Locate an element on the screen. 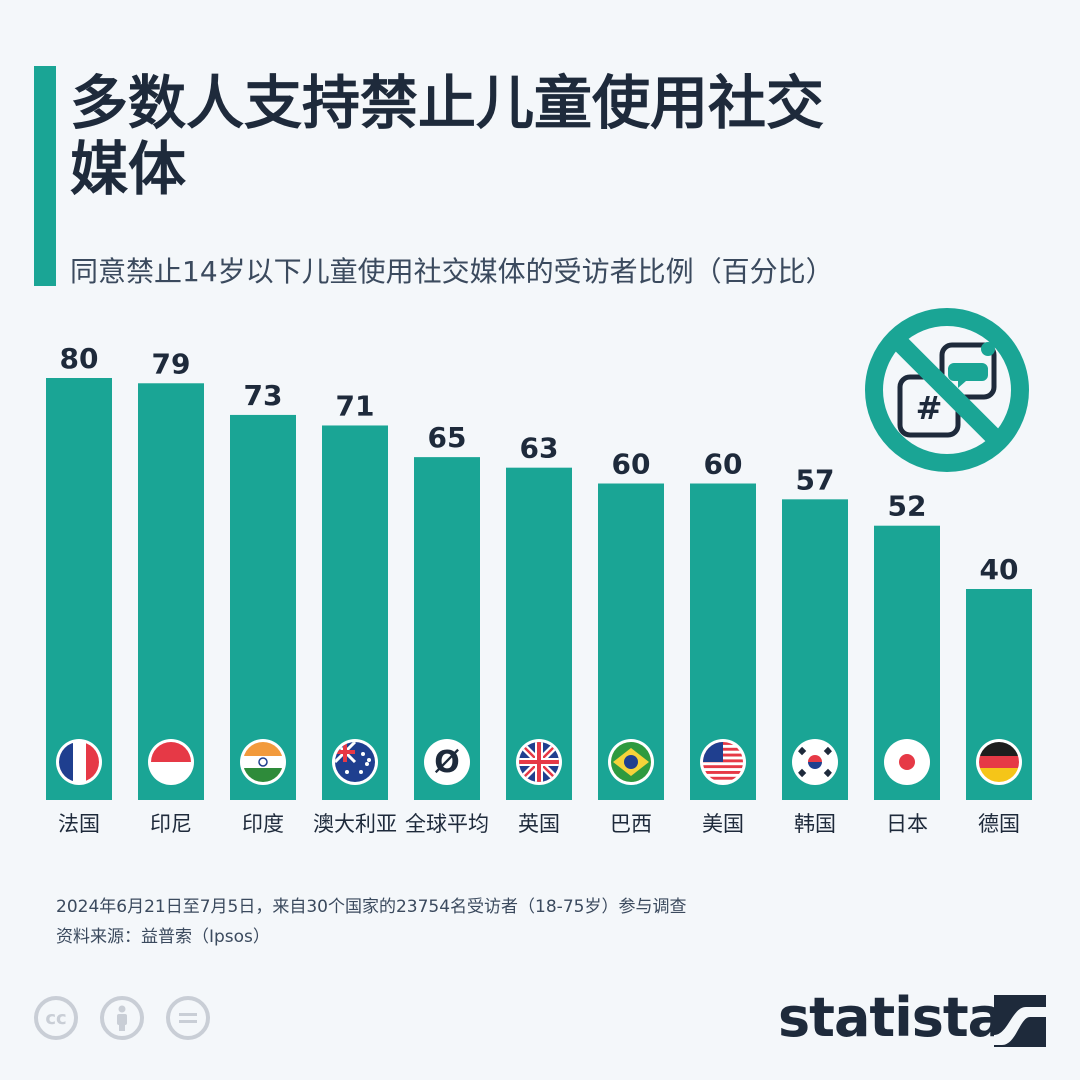 The width and height of the screenshot is (1080, 1080). creative-commons-icon: cc is located at coordinates (56, 1018).